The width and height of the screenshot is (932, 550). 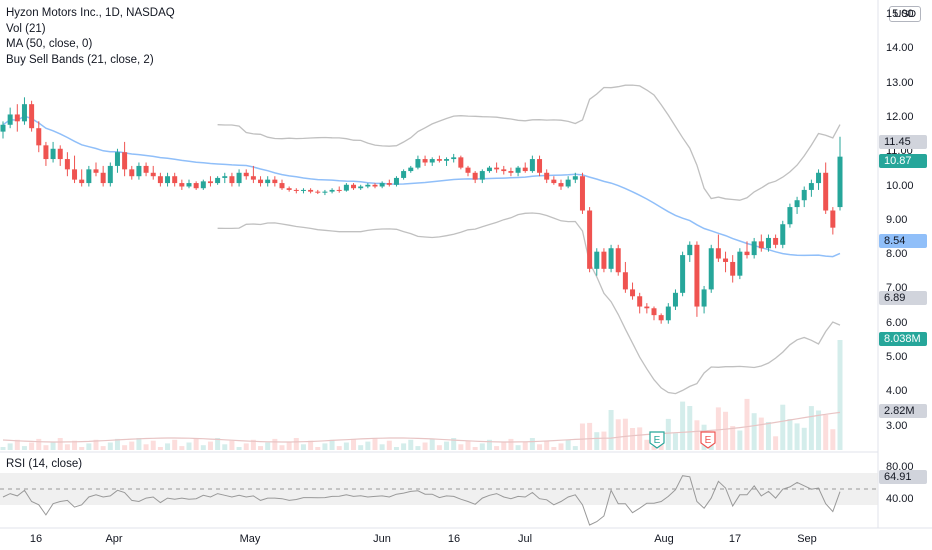 What do you see at coordinates (900, 48) in the screenshot?
I see `price-tick: 14.00` at bounding box center [900, 48].